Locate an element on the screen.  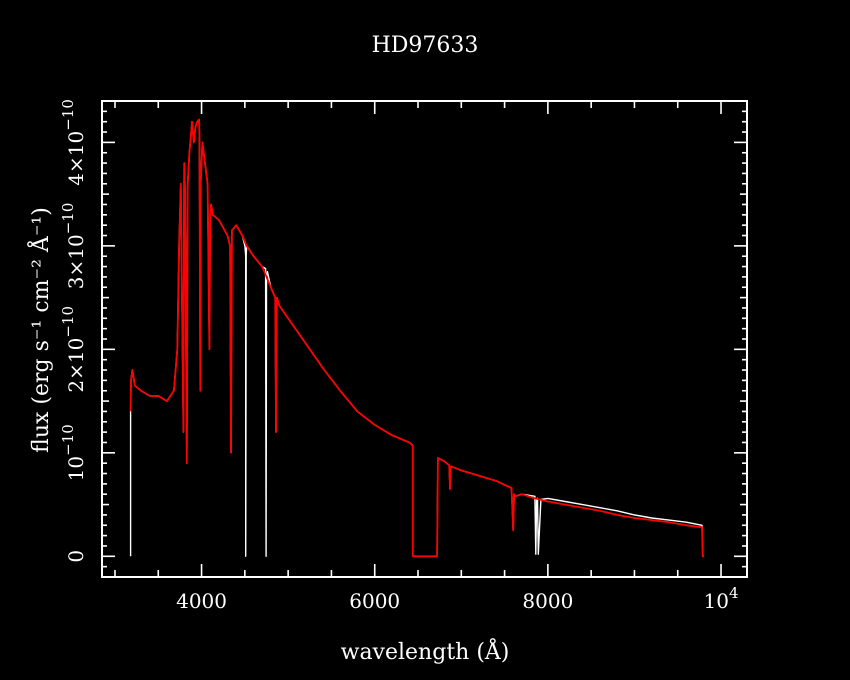
x-tick-label: 104 is located at coordinates (721, 598).